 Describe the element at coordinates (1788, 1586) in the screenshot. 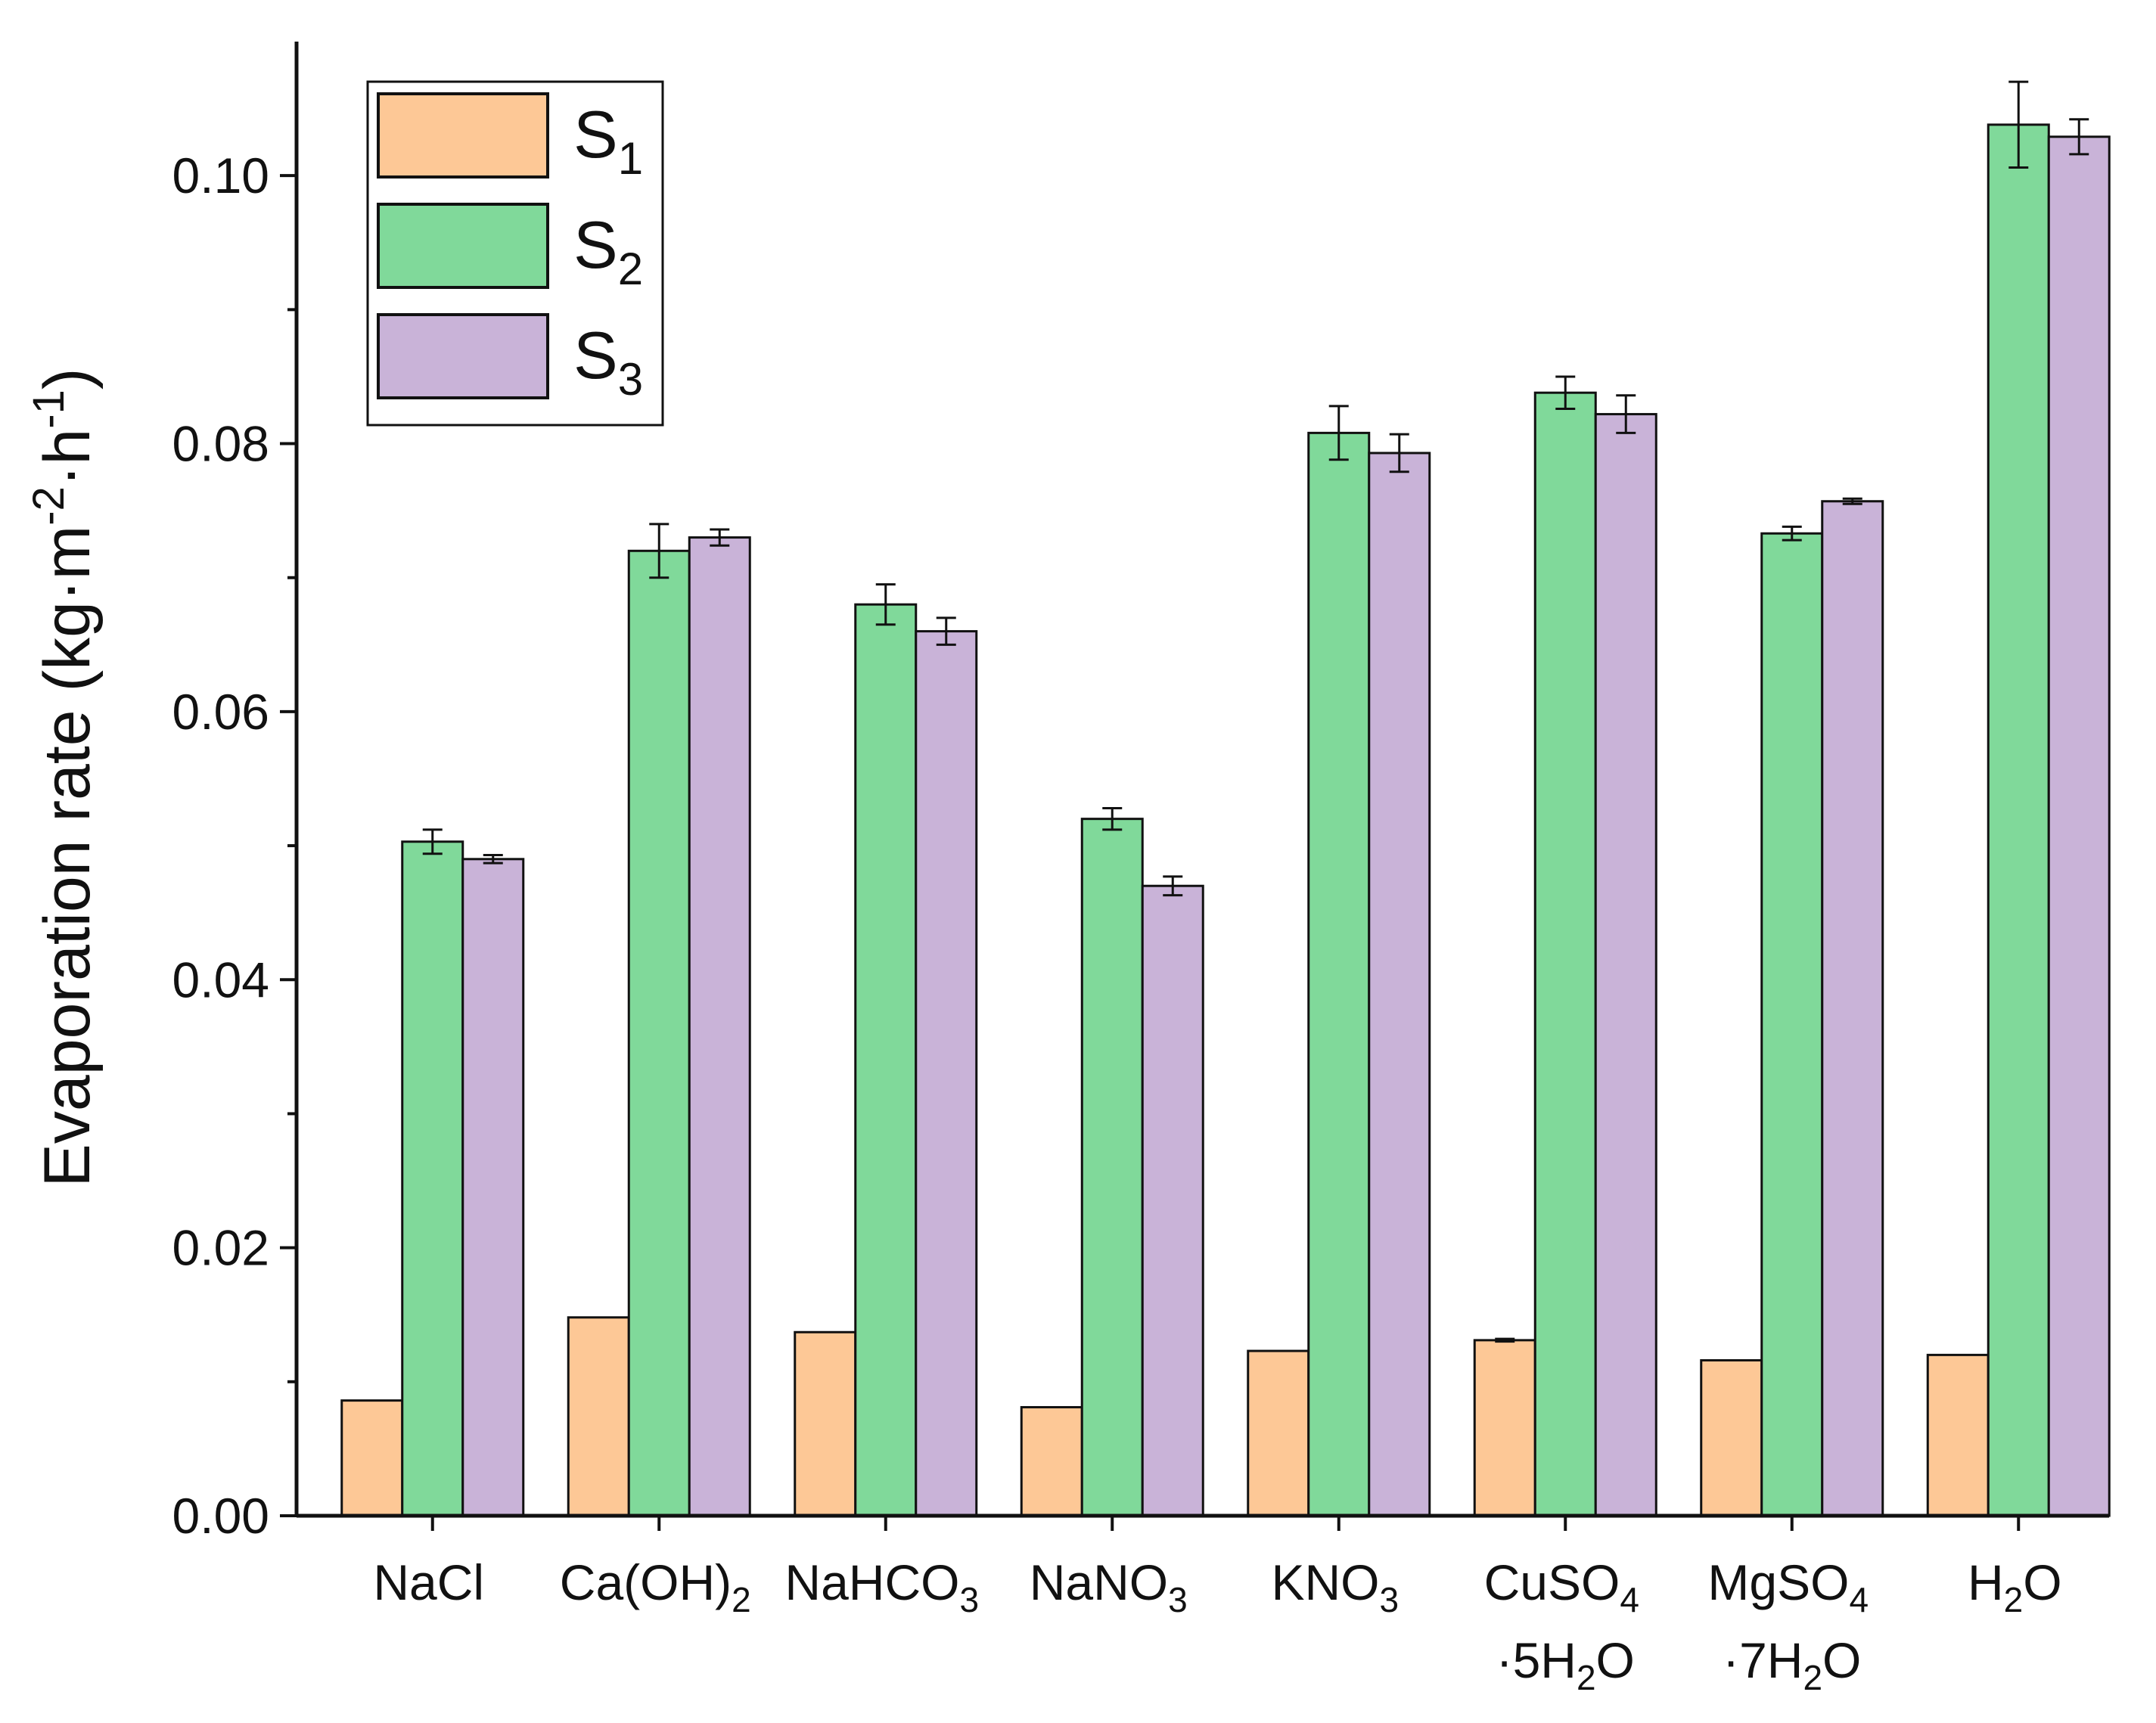

I see `x-tick-label-6: MgSO4` at that location.